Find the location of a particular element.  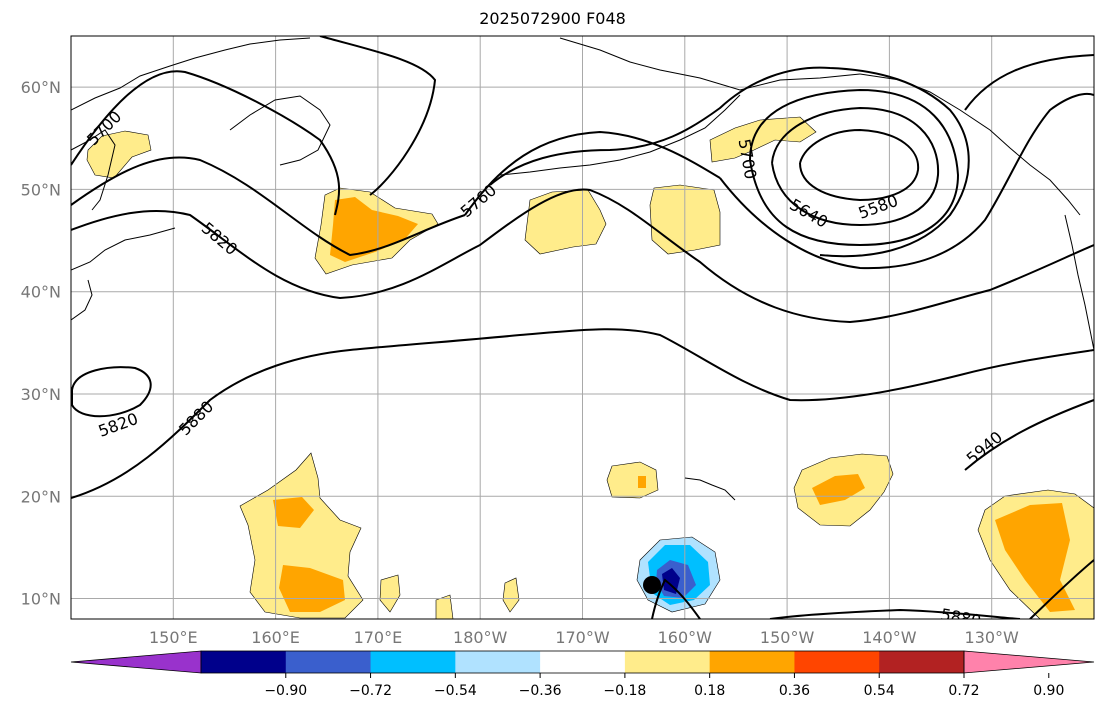

anomaly-area-hawaii-north is located at coordinates (632, 480).